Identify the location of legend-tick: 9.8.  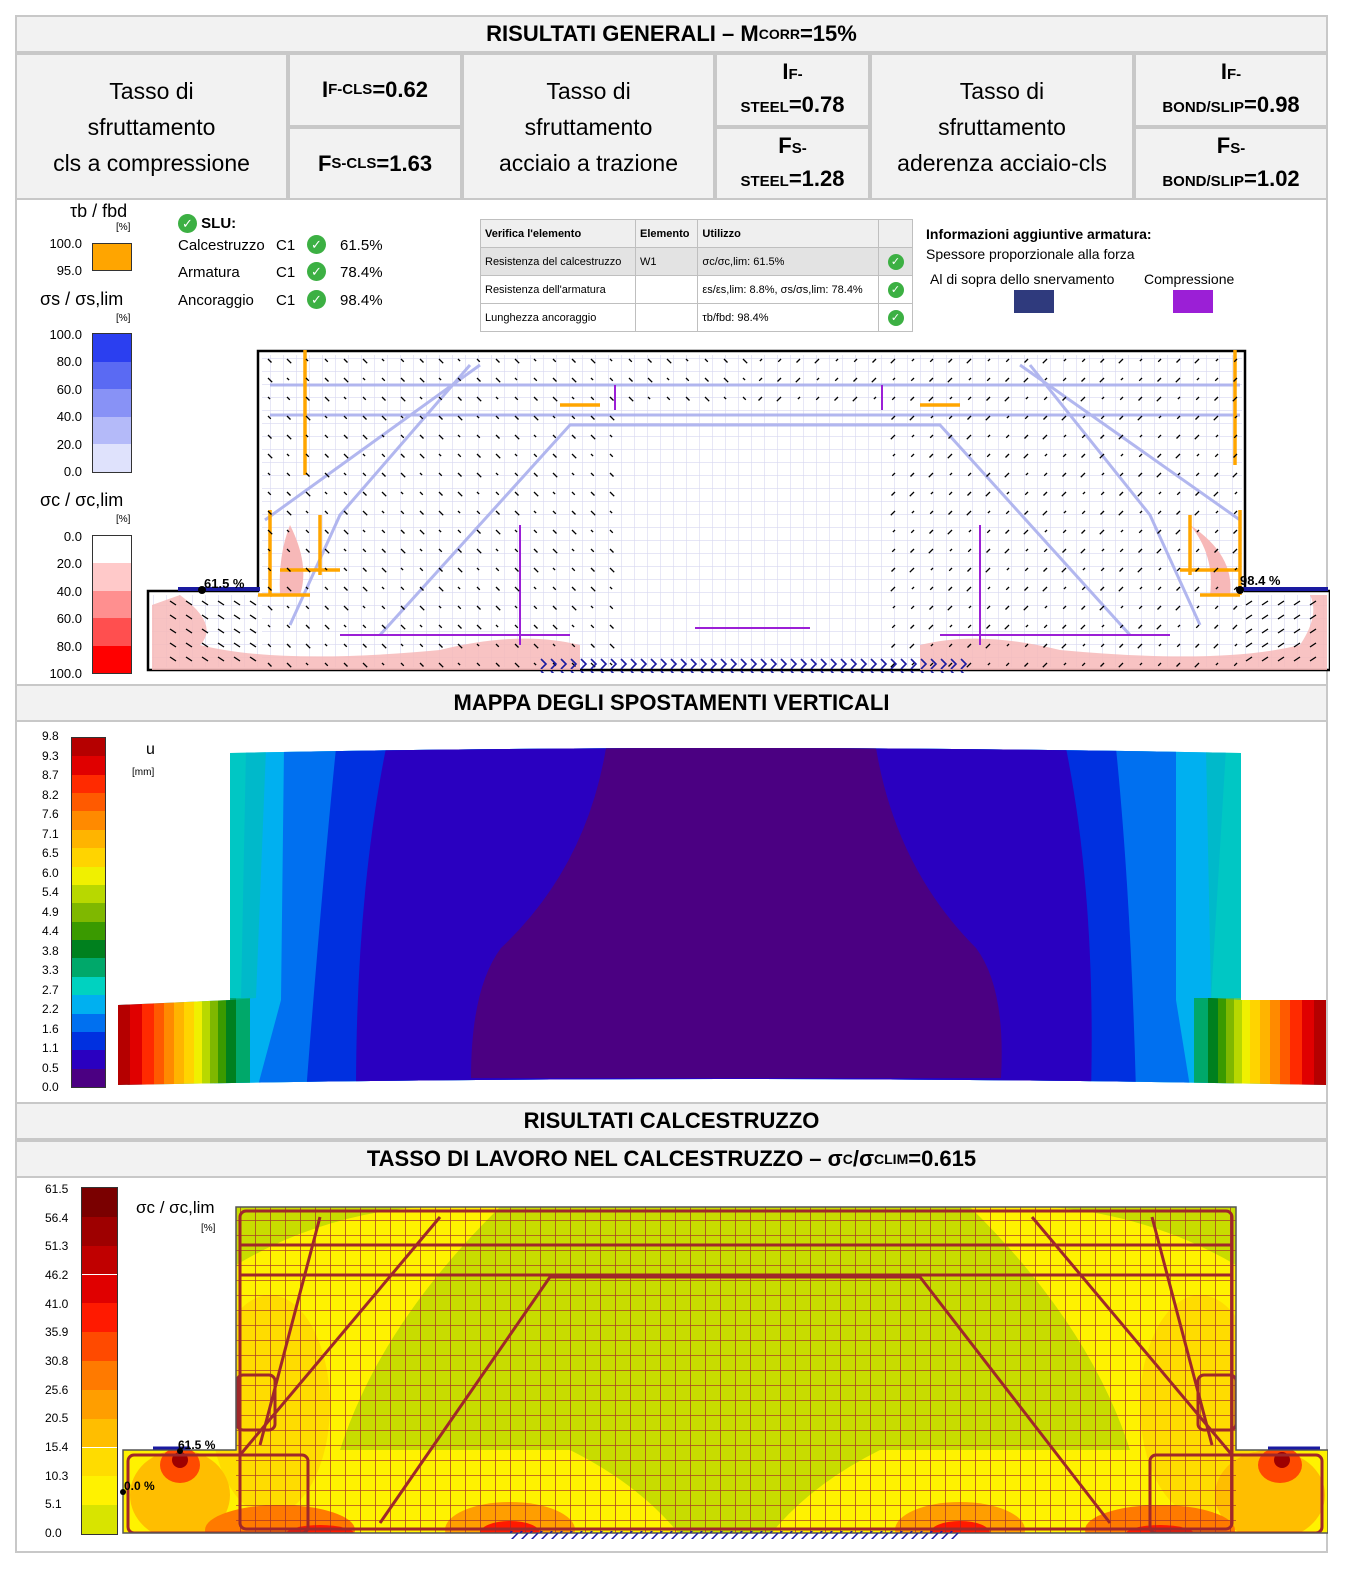
(50, 736).